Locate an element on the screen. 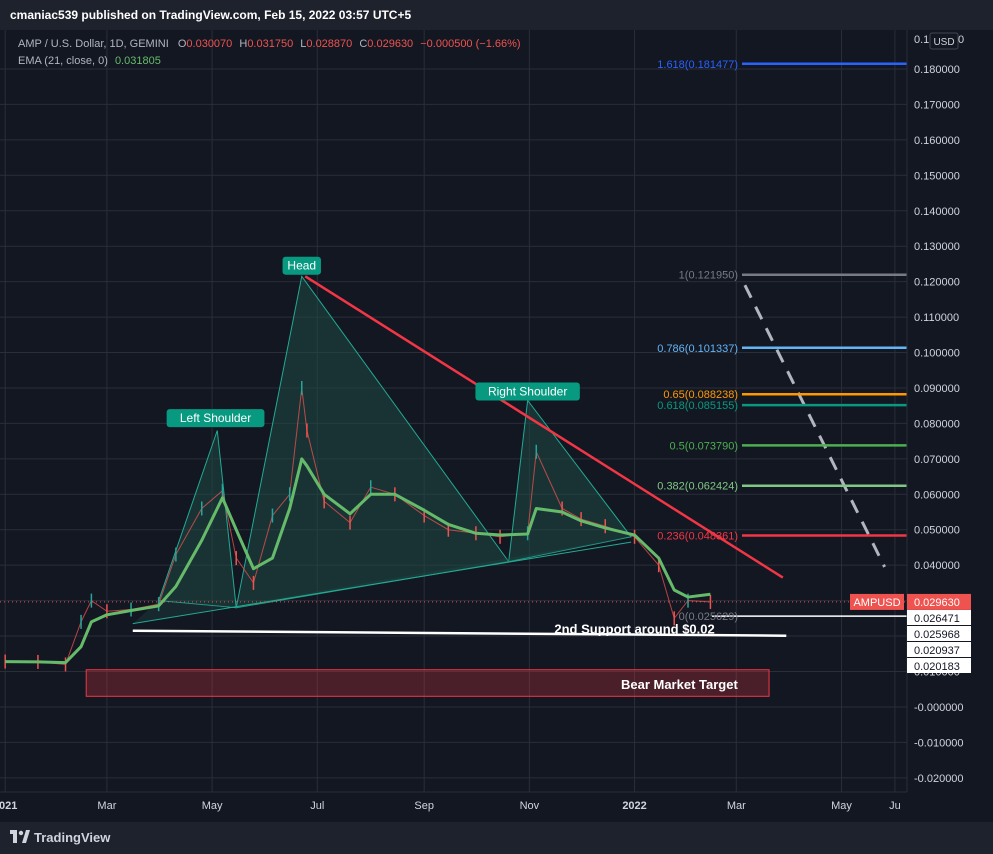  ema-legend: EMA (21, close, 0) 0.031805 is located at coordinates (89, 61).